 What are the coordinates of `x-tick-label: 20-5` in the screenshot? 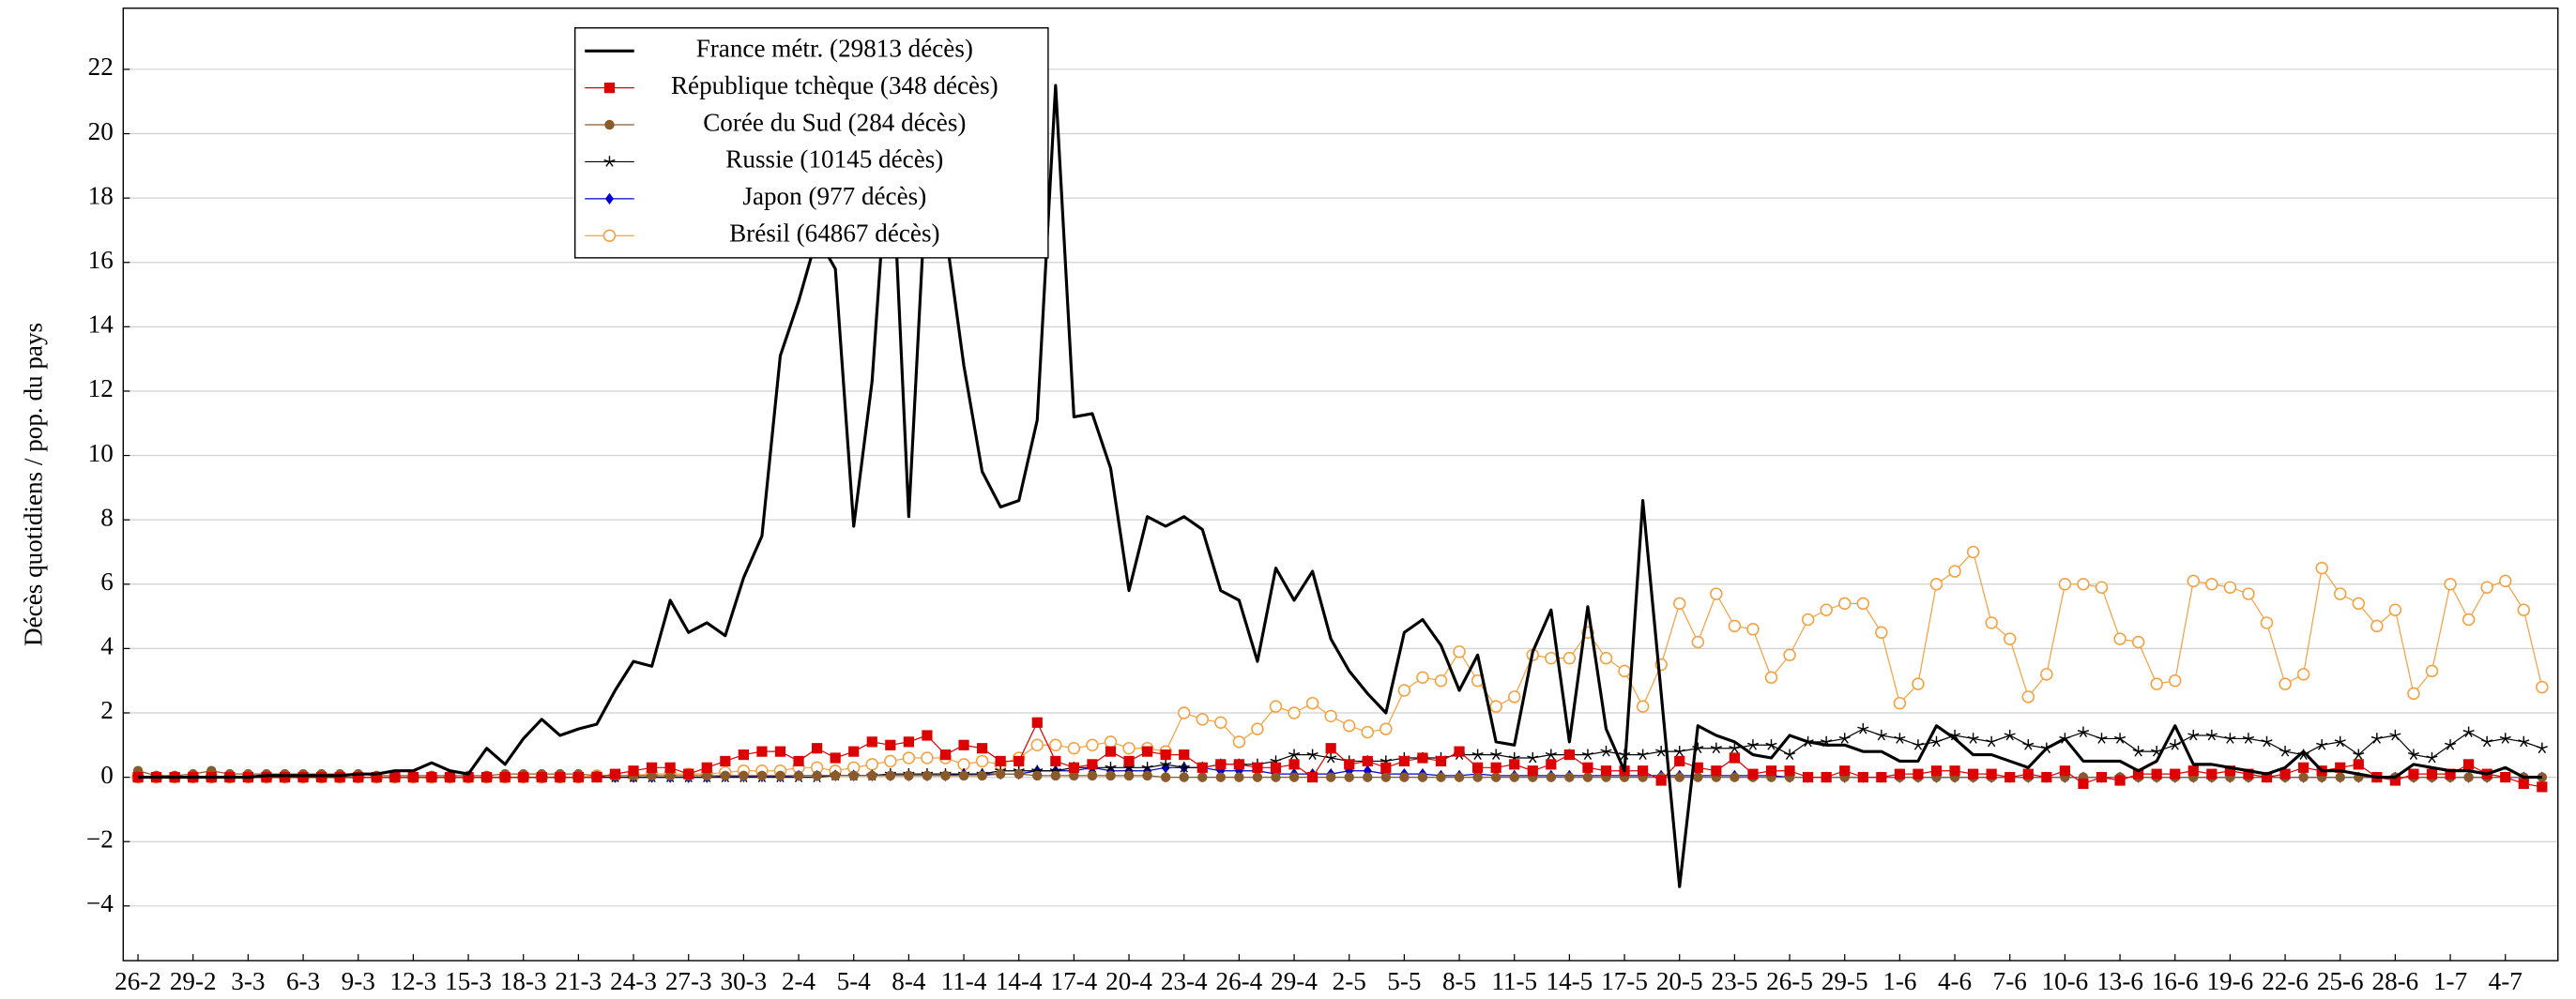 It's located at (1679, 981).